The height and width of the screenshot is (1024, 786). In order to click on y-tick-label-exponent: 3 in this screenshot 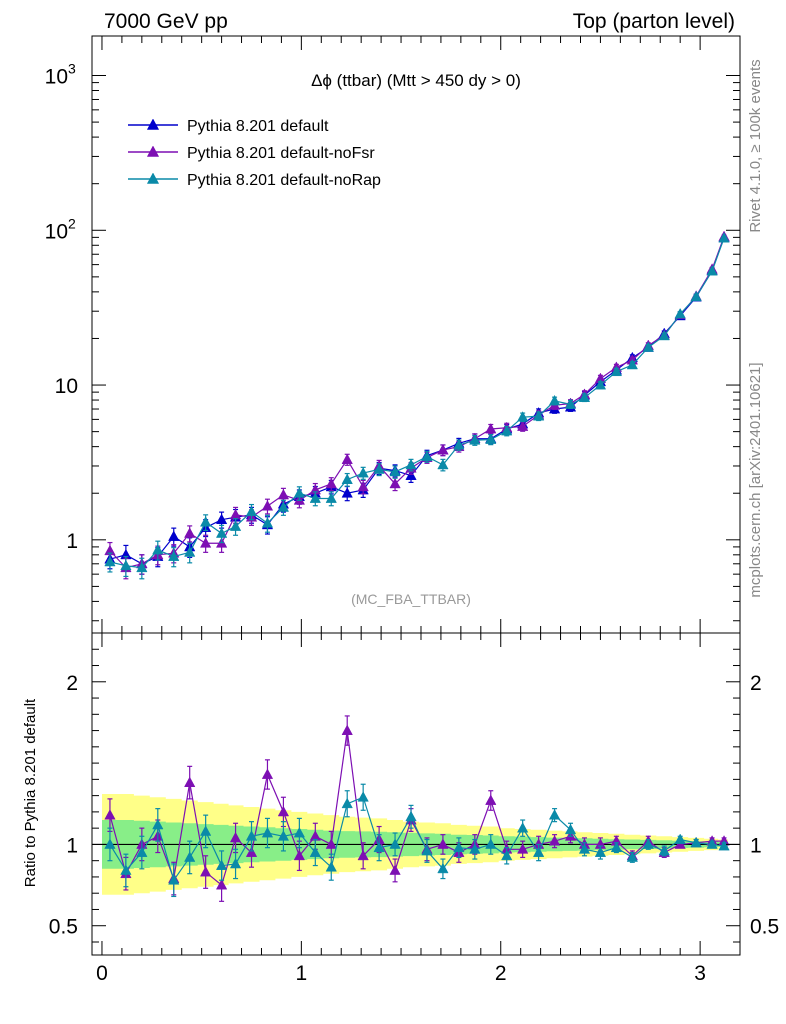, I will do `click(72, 69)`.